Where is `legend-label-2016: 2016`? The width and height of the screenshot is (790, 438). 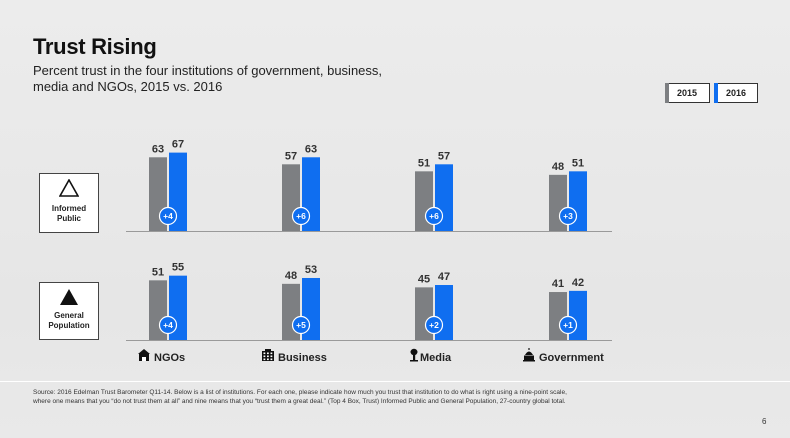
legend-label-2016: 2016 is located at coordinates (736, 93).